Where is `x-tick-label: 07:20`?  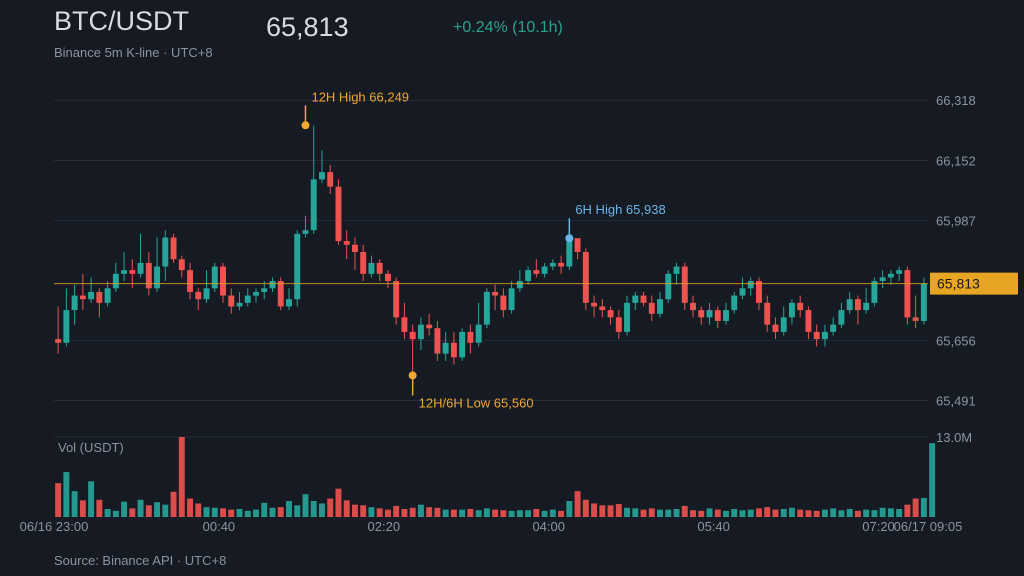 x-tick-label: 07:20 is located at coordinates (878, 526).